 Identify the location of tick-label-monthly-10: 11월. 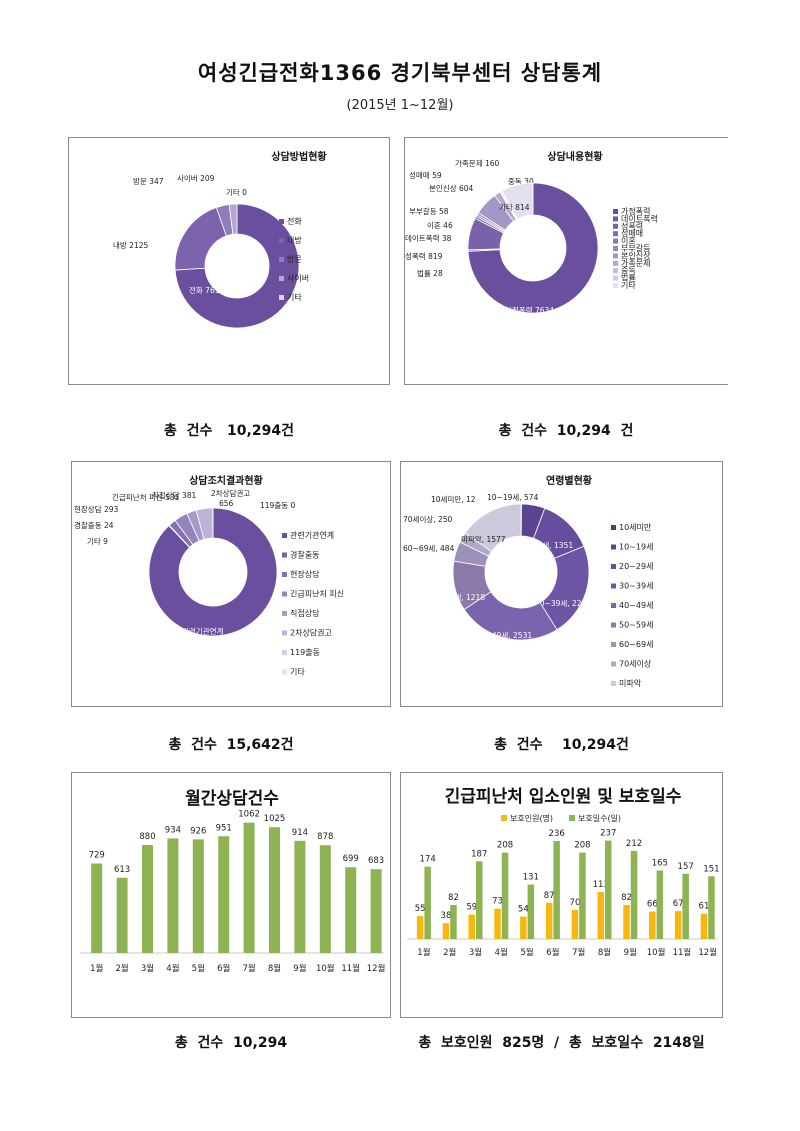
(350, 968).